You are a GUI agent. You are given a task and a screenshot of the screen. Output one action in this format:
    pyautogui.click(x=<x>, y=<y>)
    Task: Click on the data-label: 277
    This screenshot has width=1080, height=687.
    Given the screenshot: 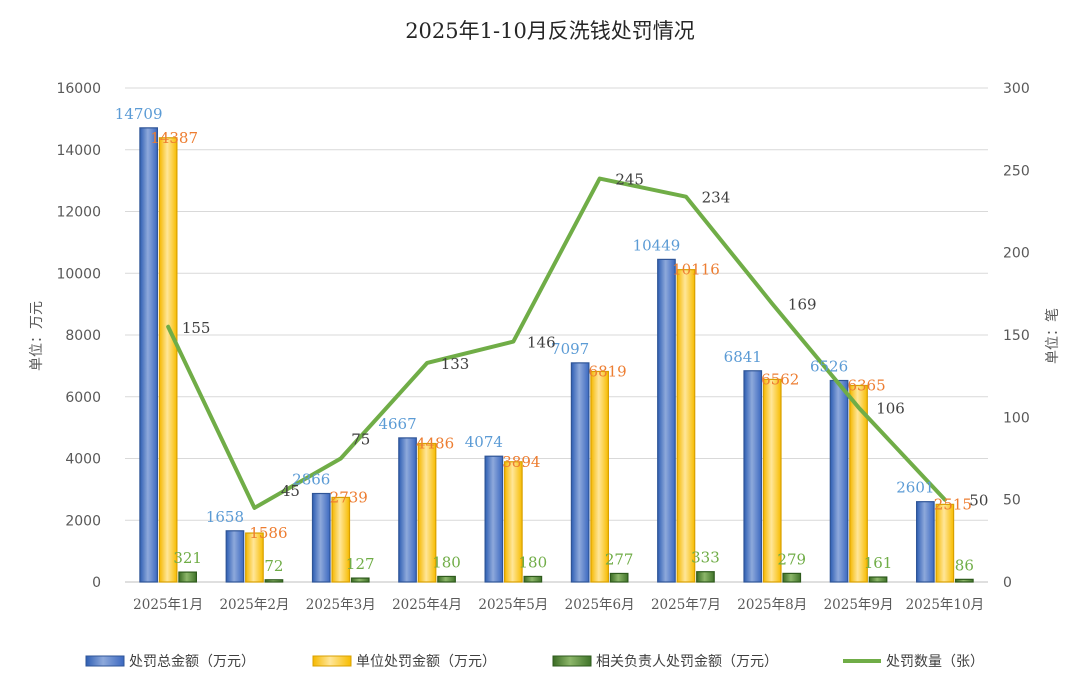 What is the action you would take?
    pyautogui.click(x=619, y=559)
    